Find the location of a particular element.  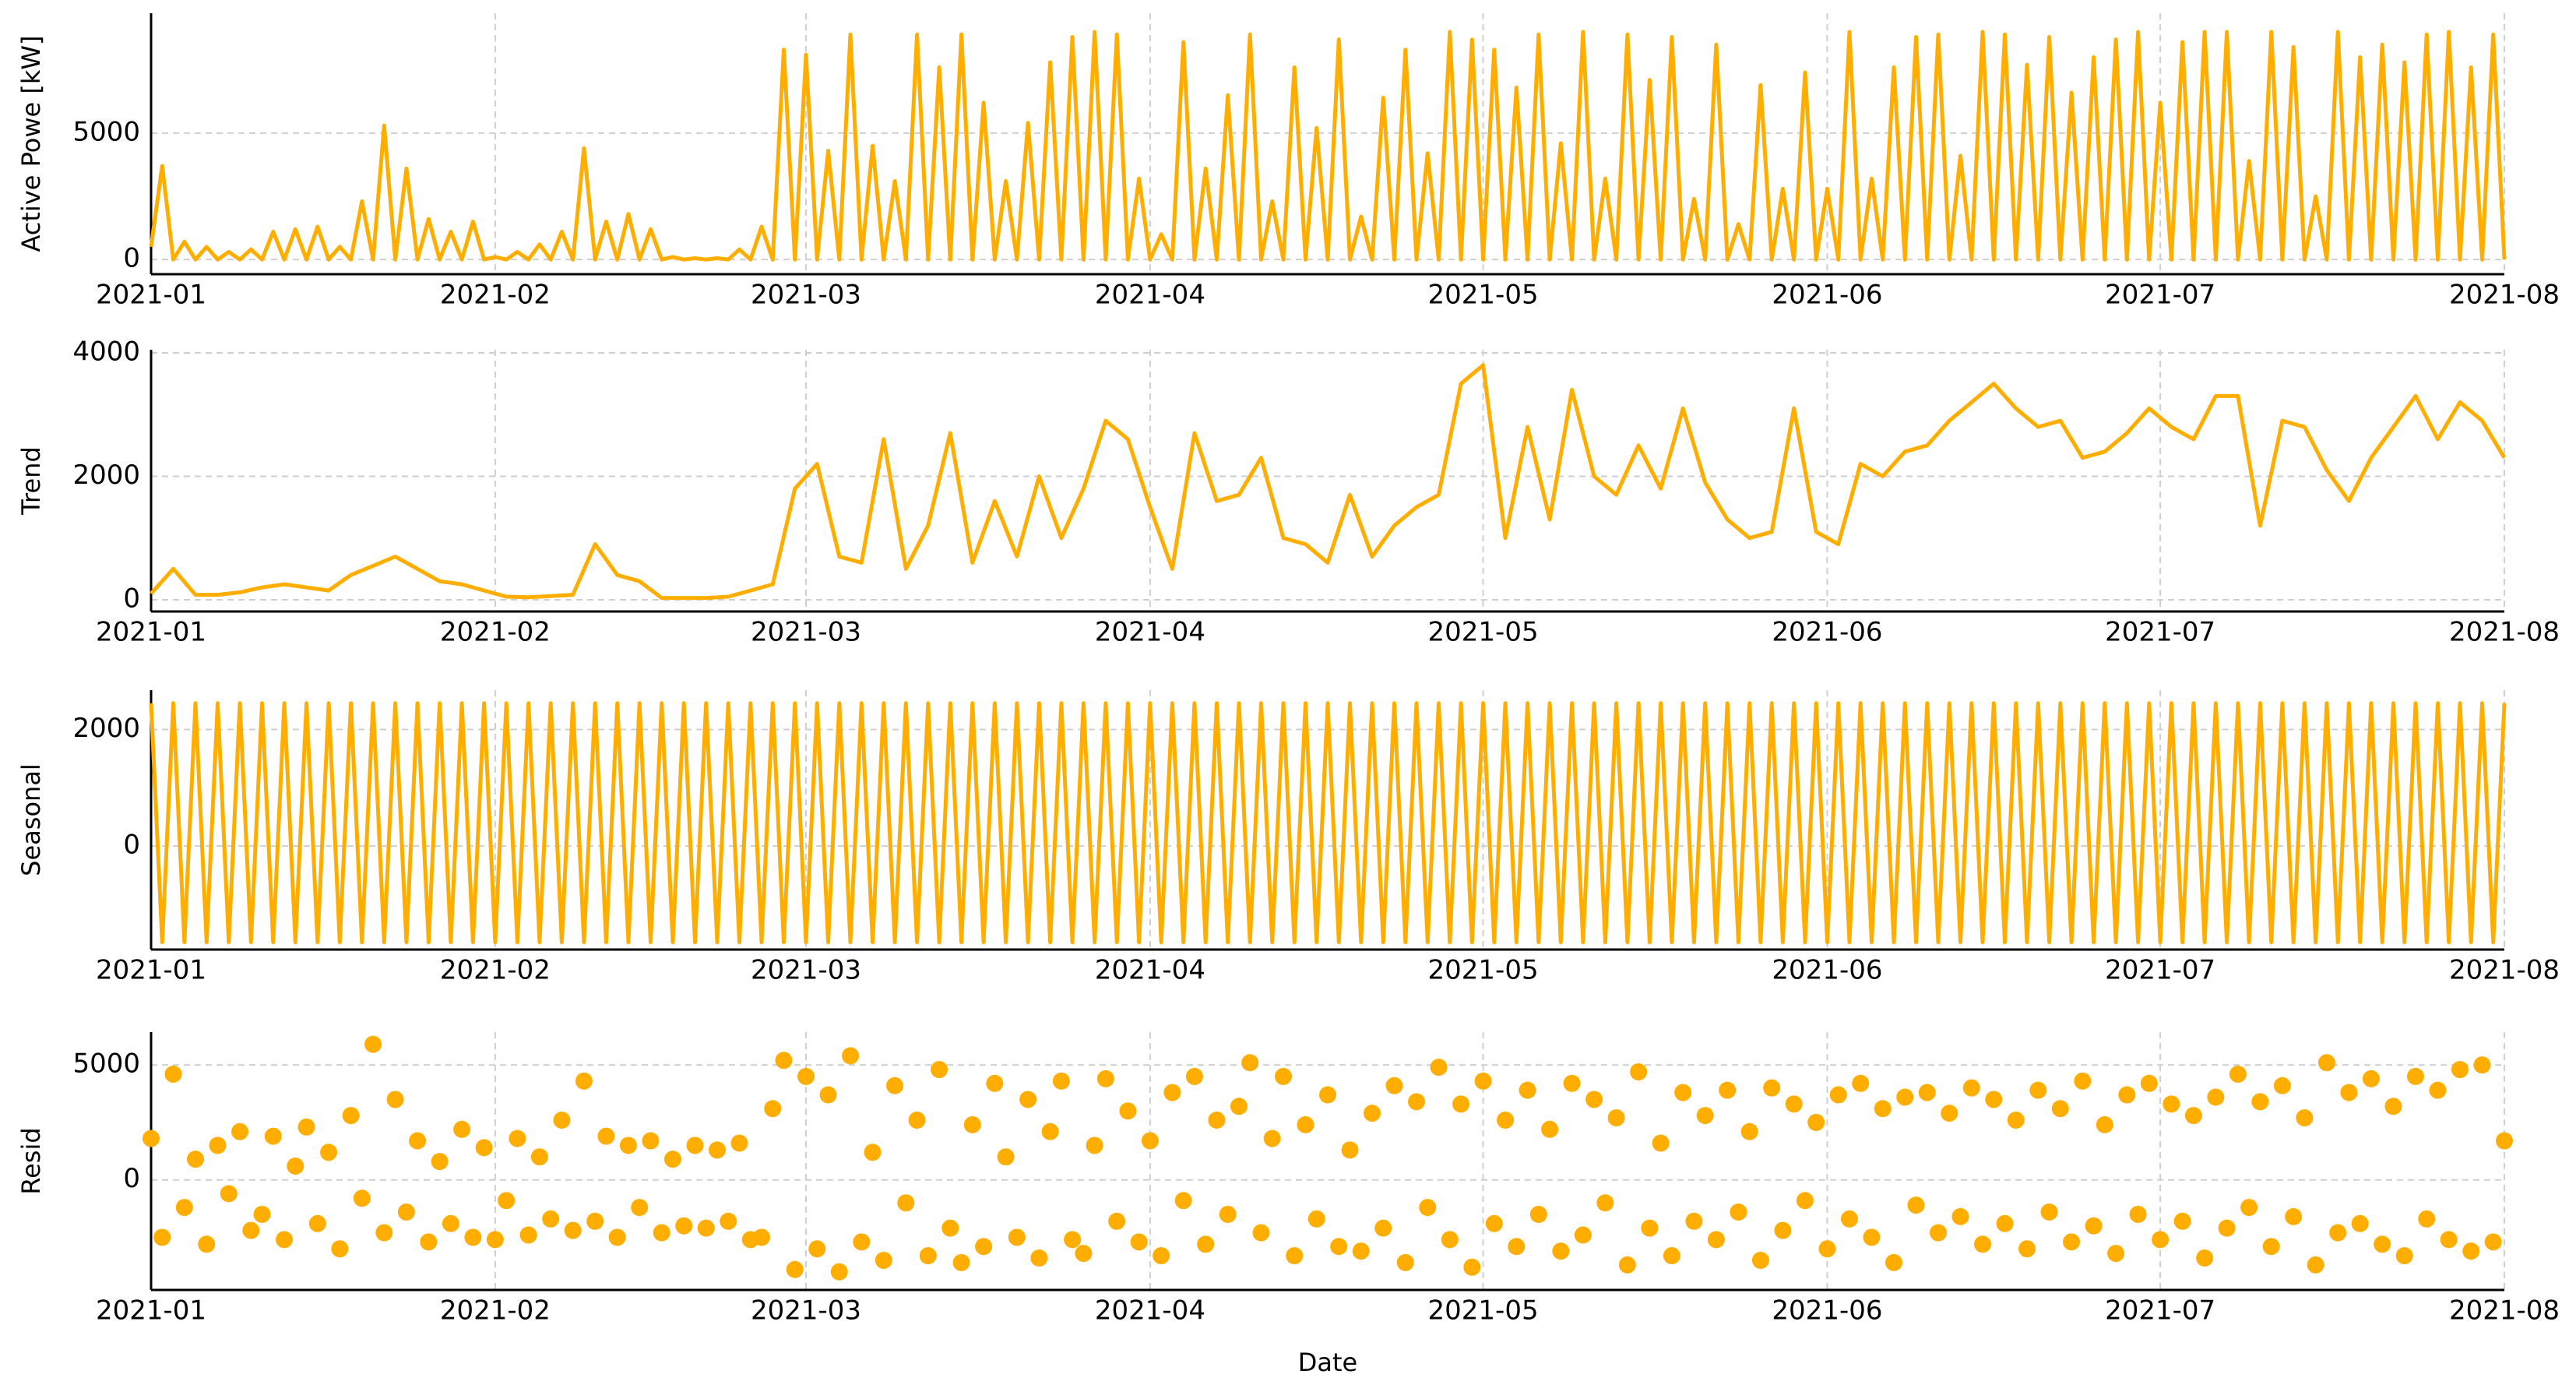

y-axis-label: Seasonal is located at coordinates (31, 820).